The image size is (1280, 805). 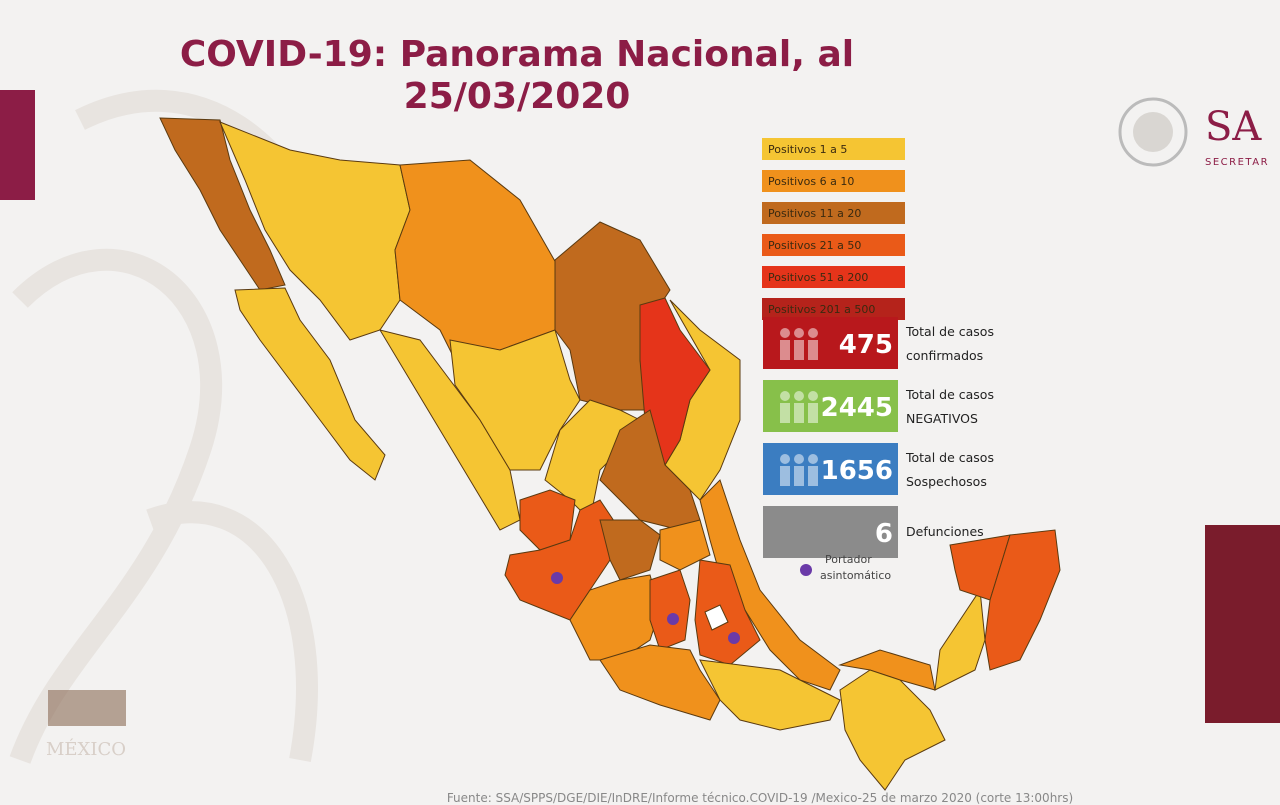 What do you see at coordinates (1242, 624) in the screenshot?
I see `video-panel` at bounding box center [1242, 624].